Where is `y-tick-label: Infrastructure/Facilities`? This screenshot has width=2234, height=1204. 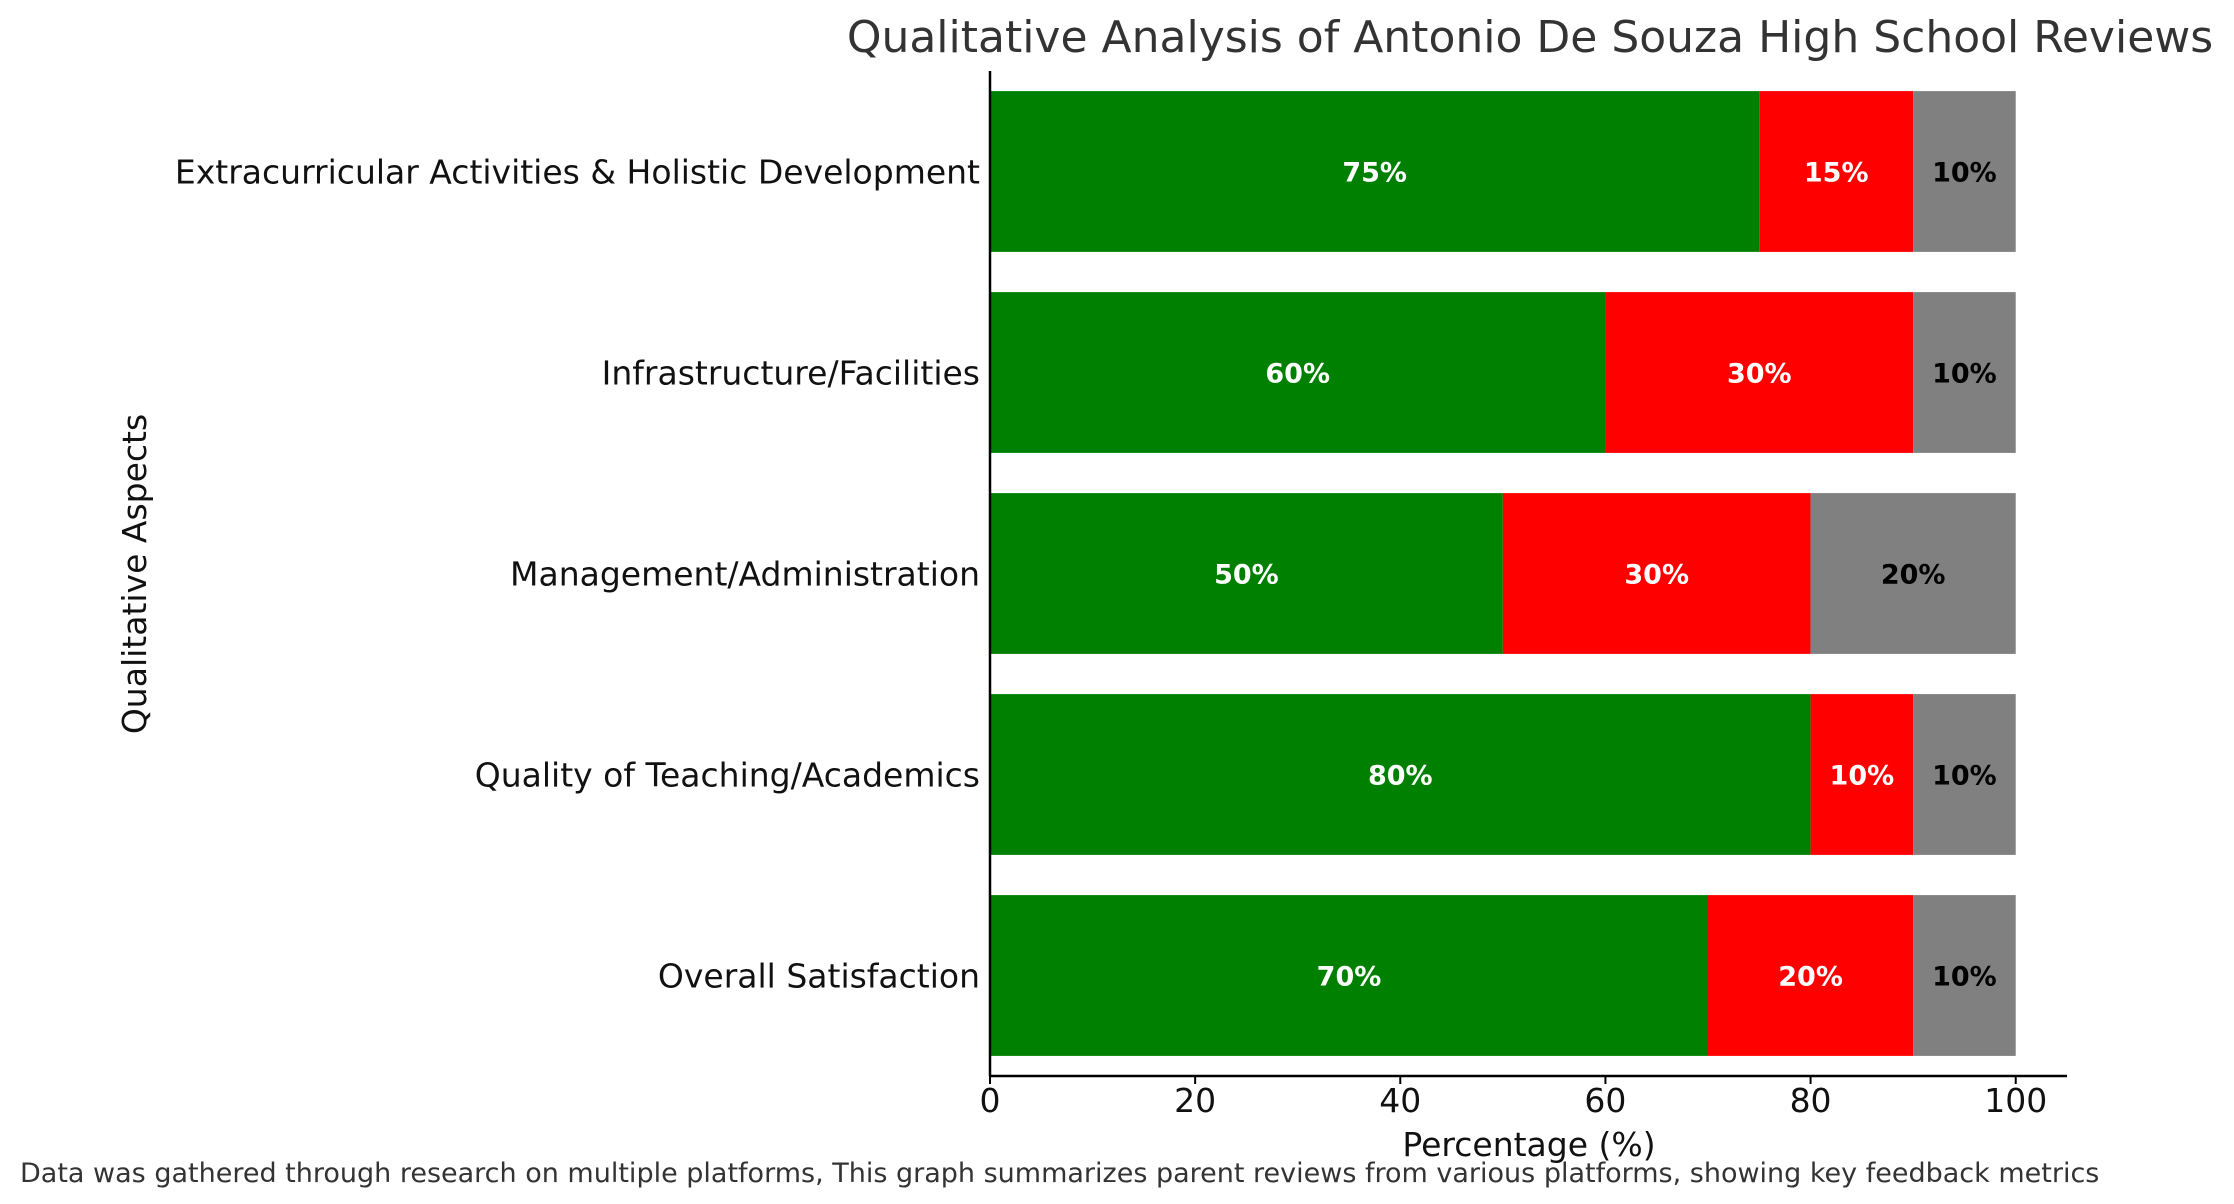
y-tick-label: Infrastructure/Facilities is located at coordinates (791, 373).